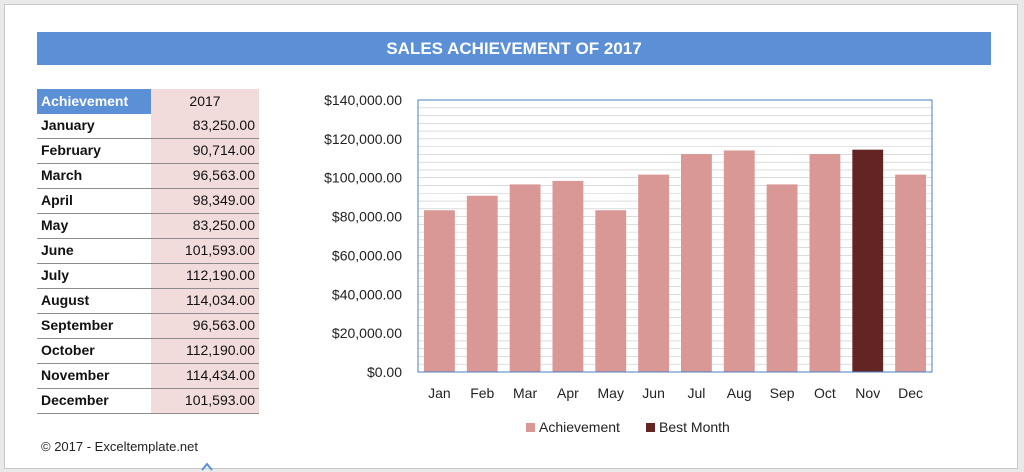  Describe the element at coordinates (94, 276) in the screenshot. I see `month-cell: July` at that location.